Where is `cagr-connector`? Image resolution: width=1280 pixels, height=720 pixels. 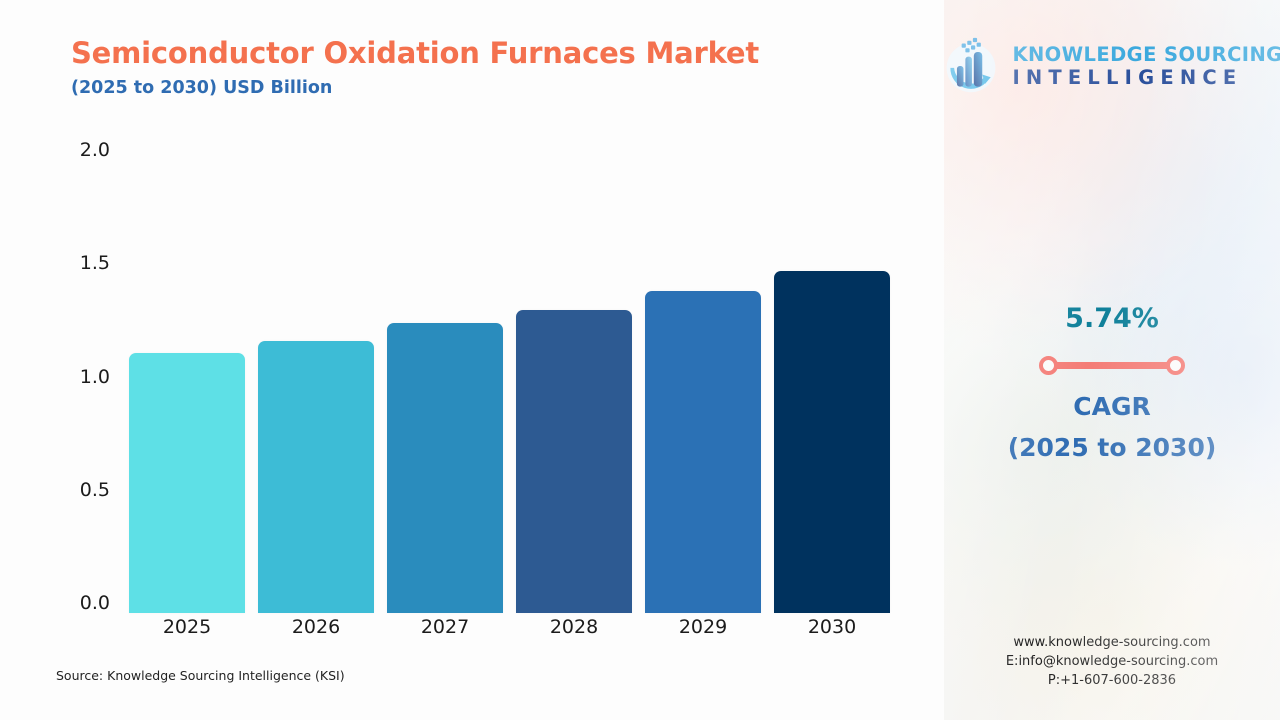
cagr-connector is located at coordinates (1112, 365).